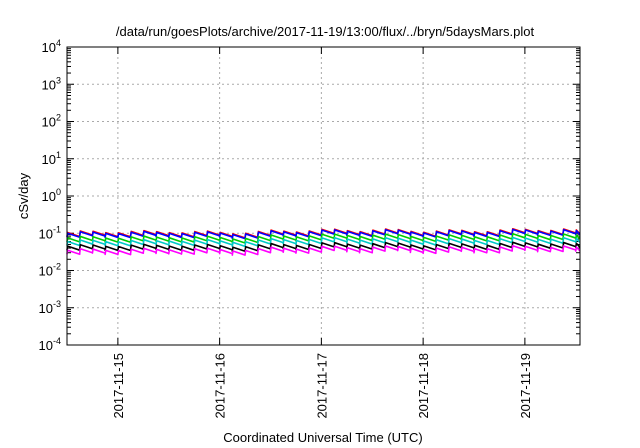 The image size is (640, 448). Describe the element at coordinates (423, 386) in the screenshot. I see `x-tick-label: 2017-11-18` at that location.